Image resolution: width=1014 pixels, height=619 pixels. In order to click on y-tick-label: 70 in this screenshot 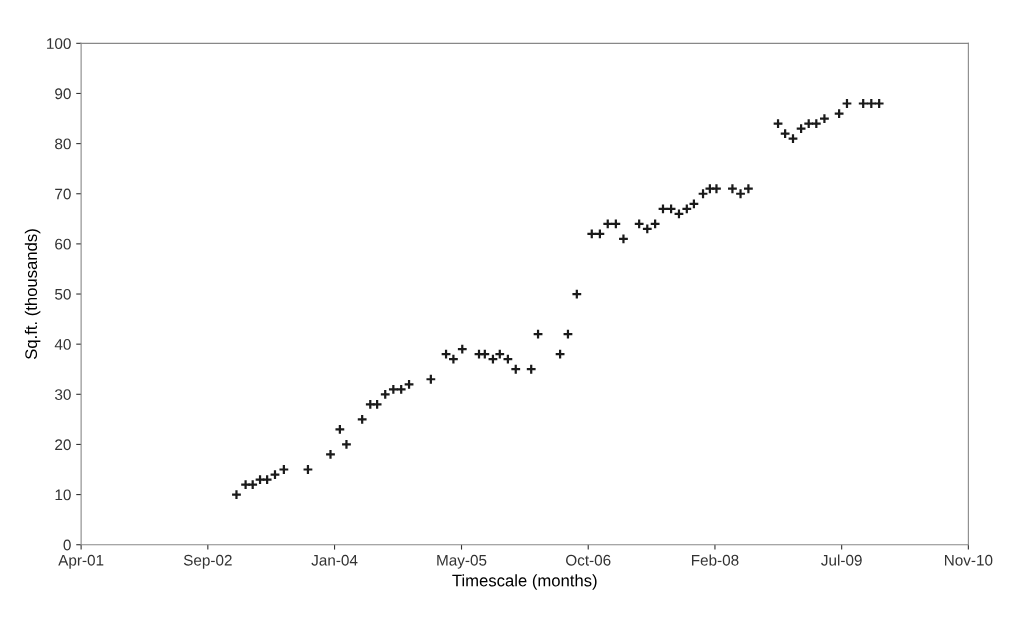, I will do `click(63, 194)`.